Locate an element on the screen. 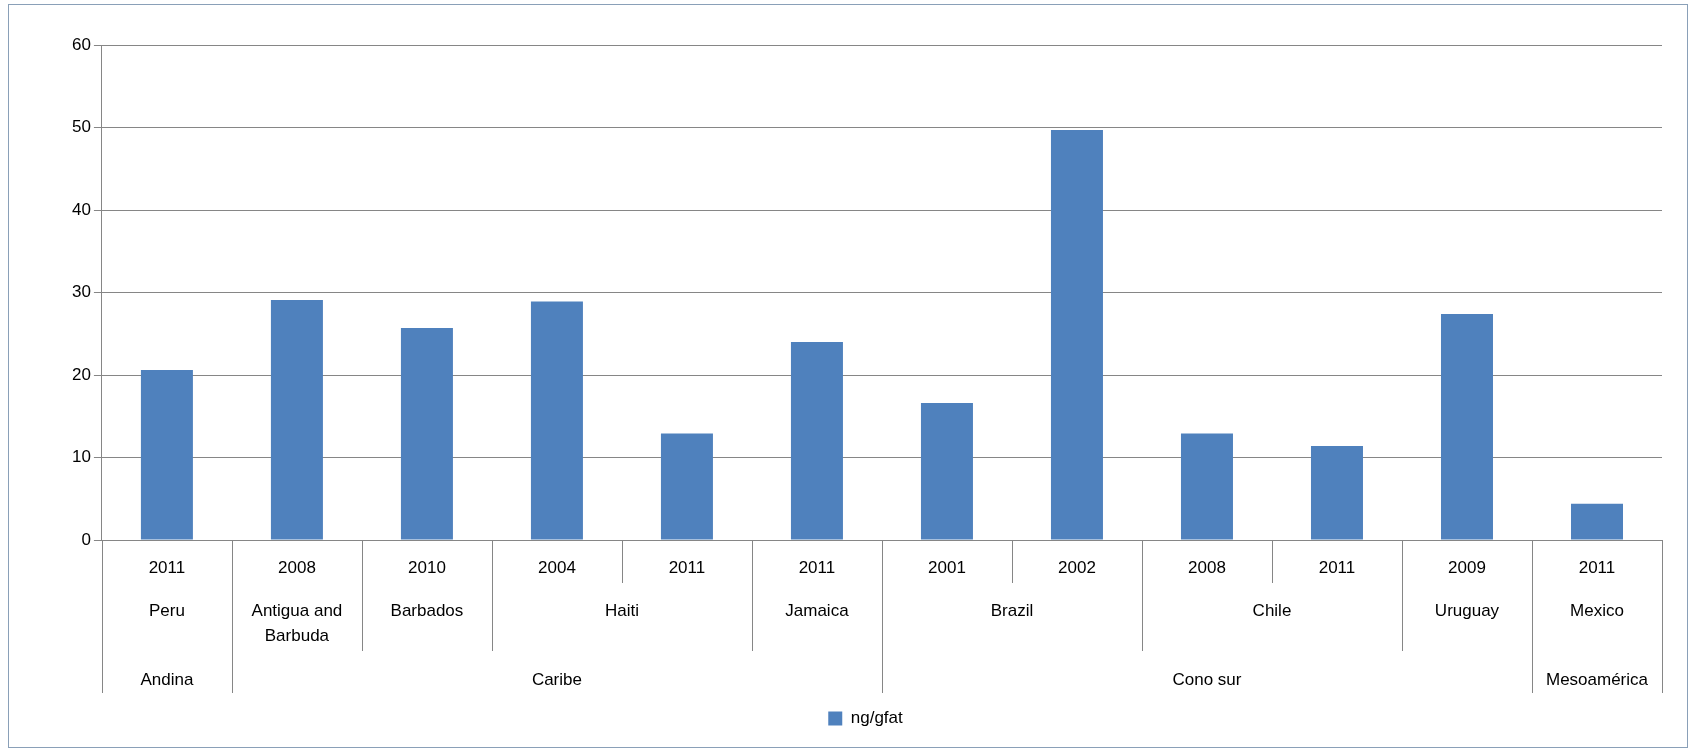 The width and height of the screenshot is (1696, 752). text: Caribe is located at coordinates (556, 679).